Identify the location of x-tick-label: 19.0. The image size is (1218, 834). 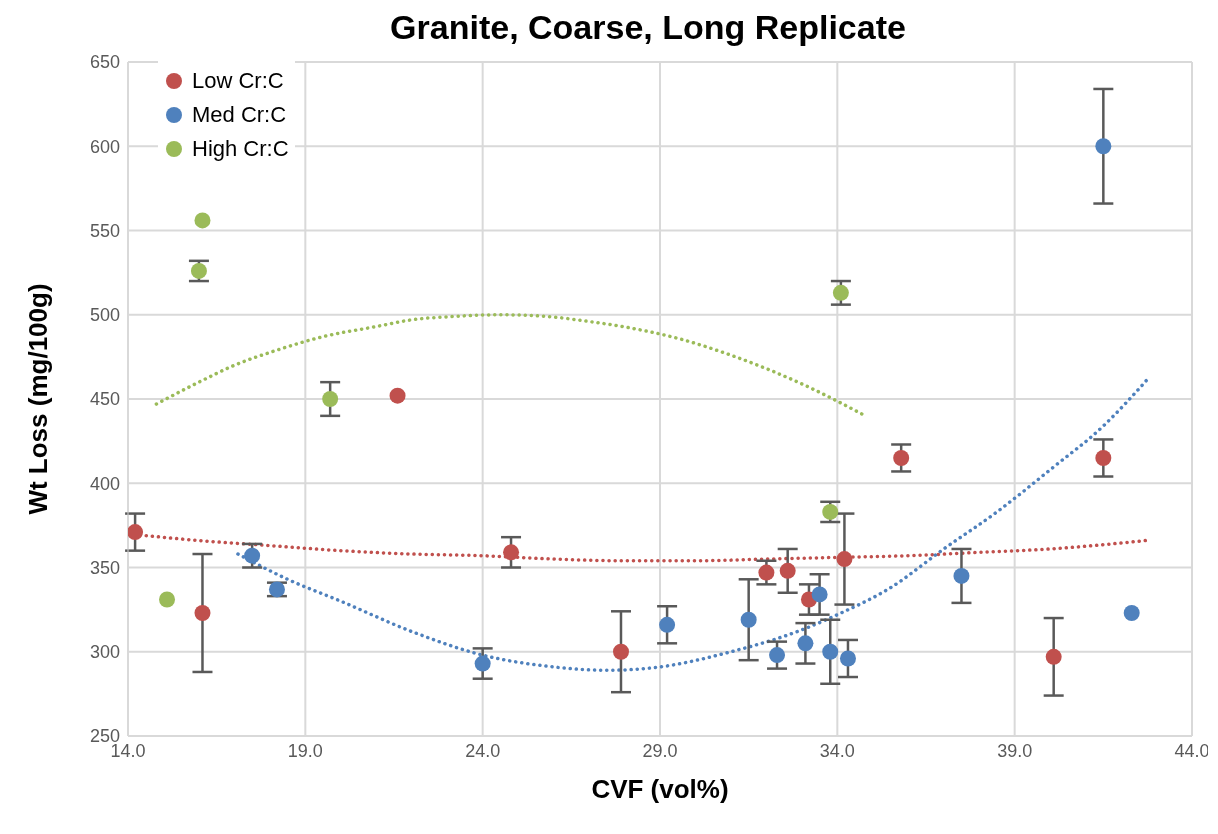
(305, 750).